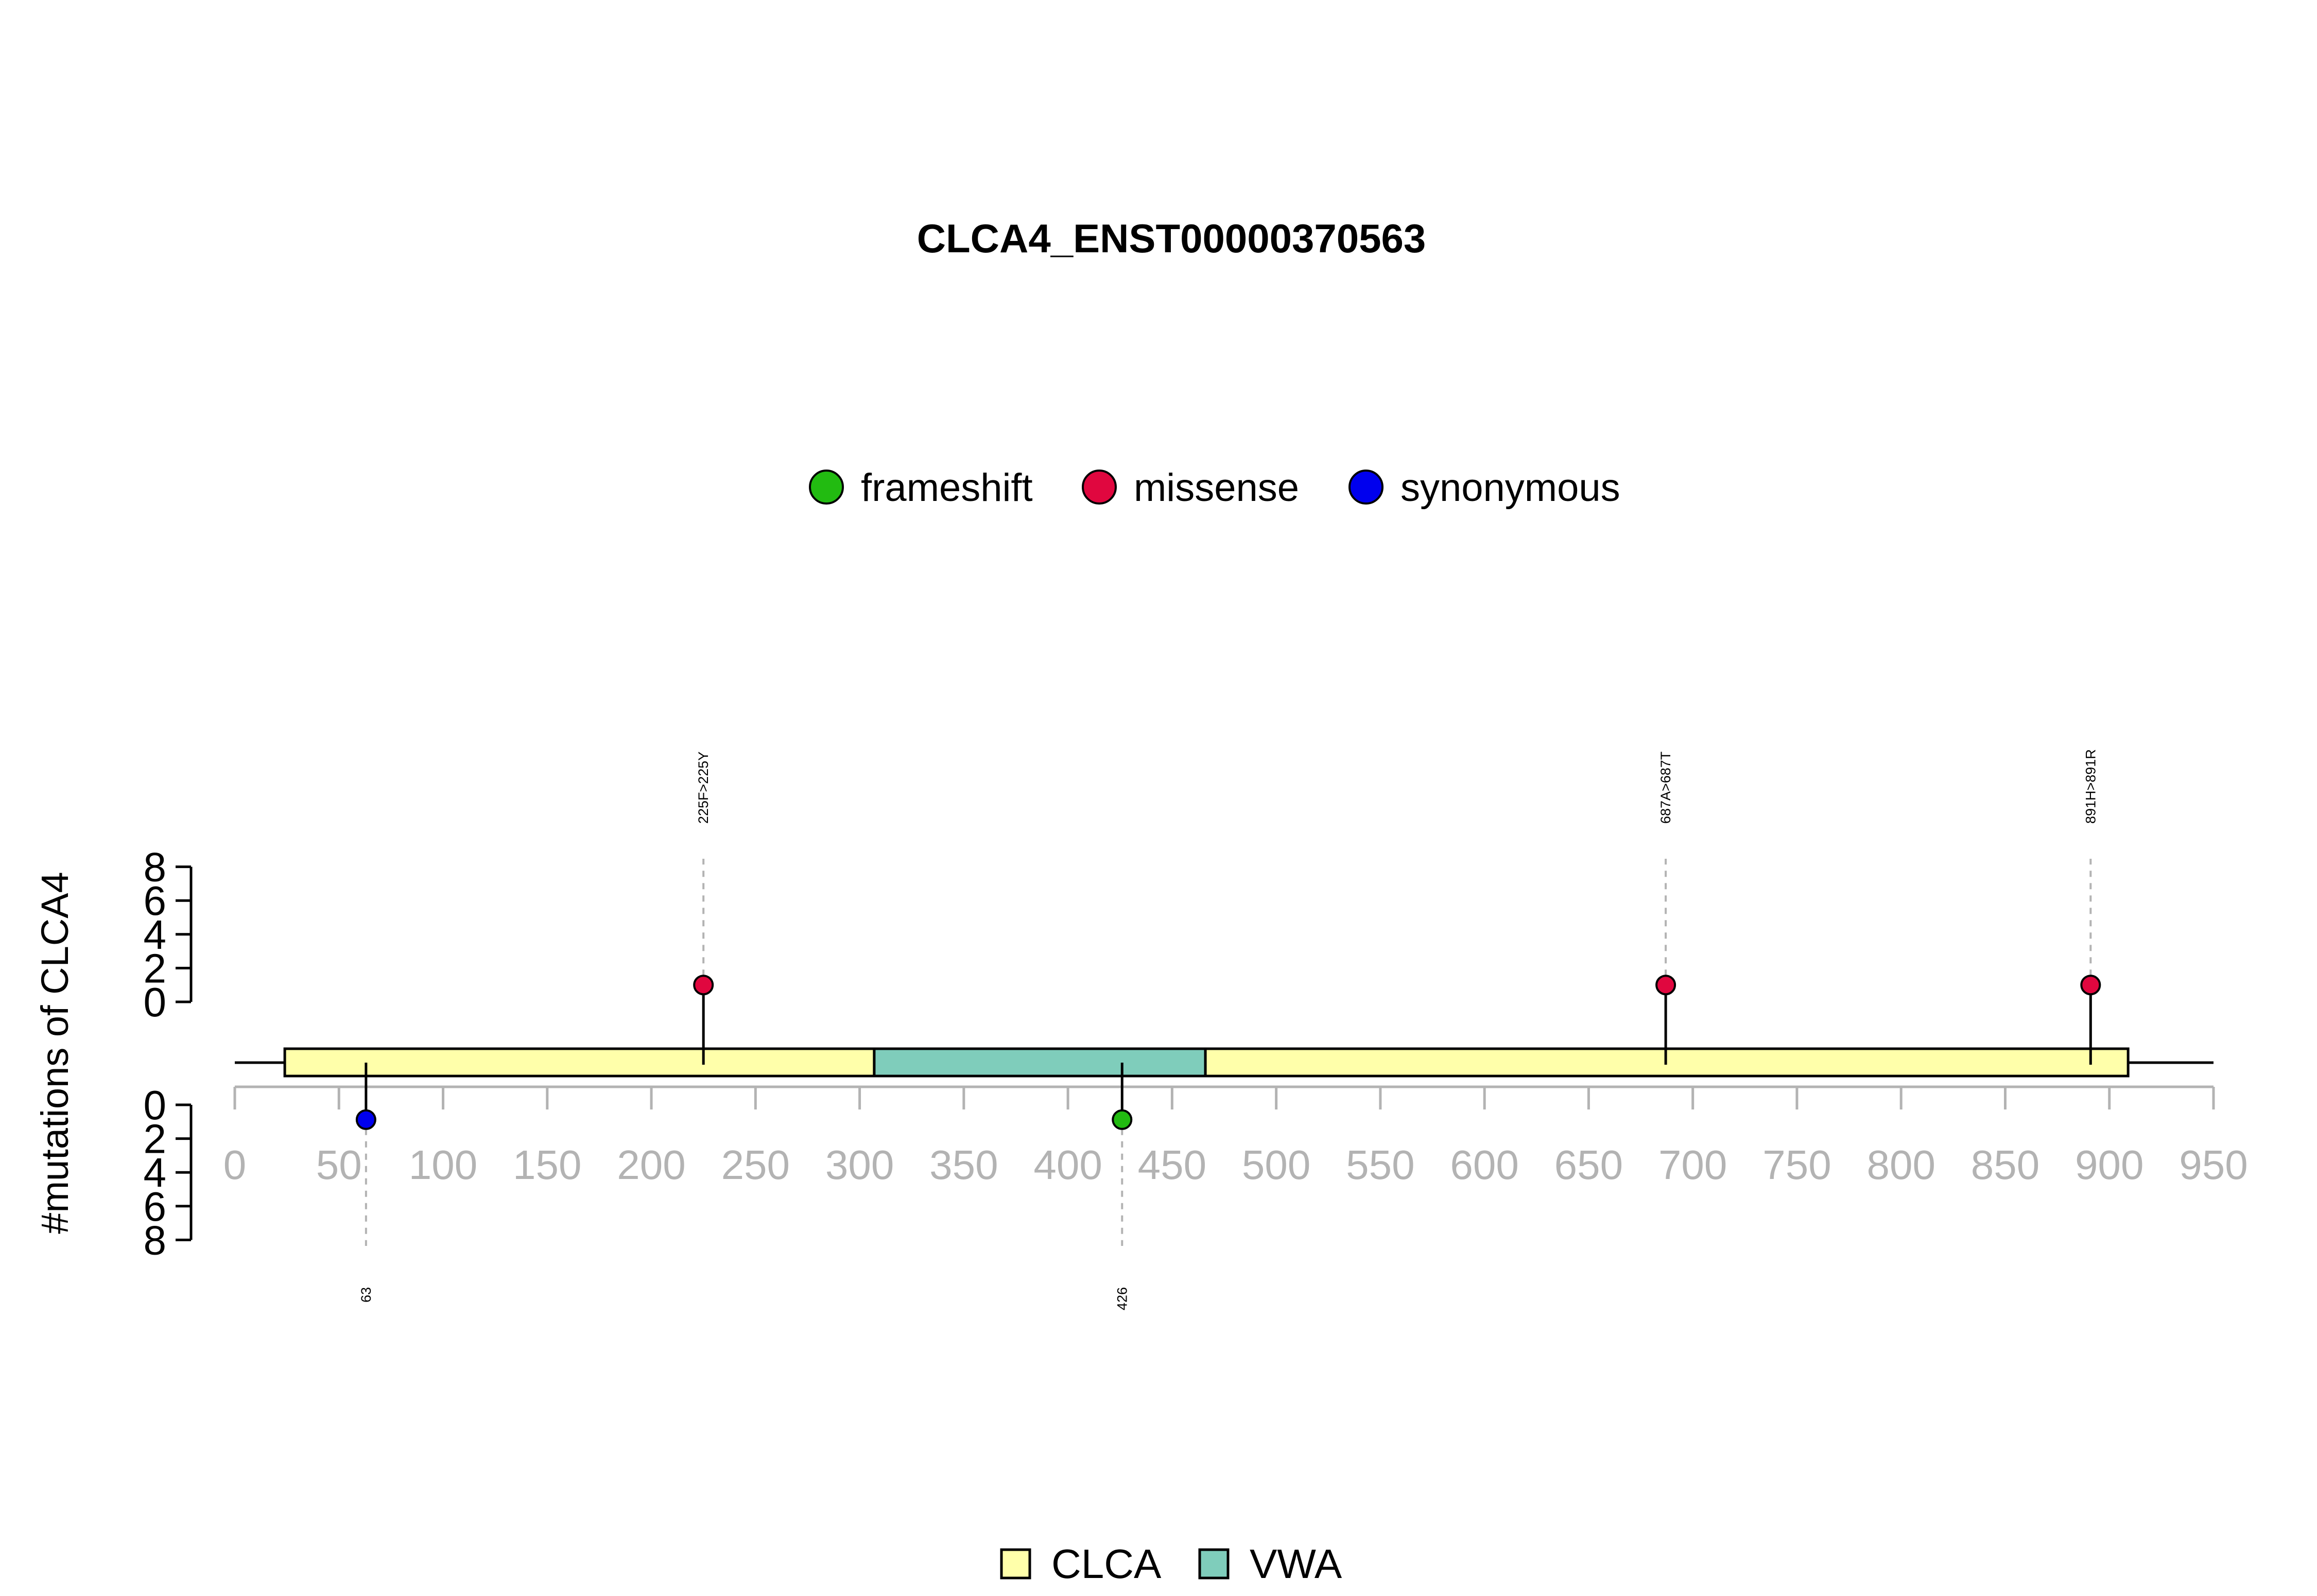  What do you see at coordinates (339, 1165) in the screenshot?
I see `x-tick-label-50: 50` at bounding box center [339, 1165].